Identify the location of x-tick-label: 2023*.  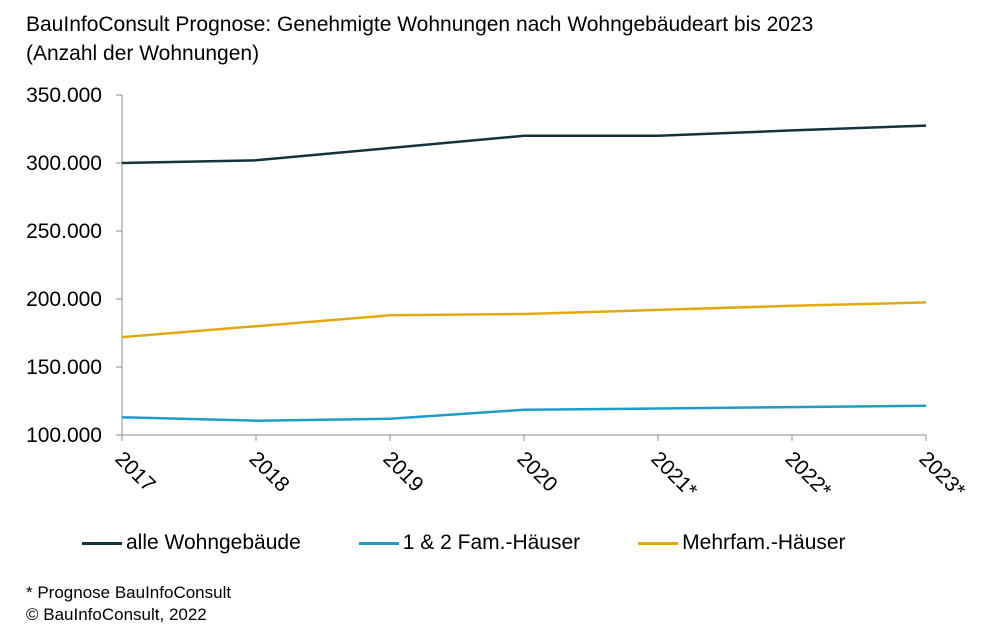
(941, 474).